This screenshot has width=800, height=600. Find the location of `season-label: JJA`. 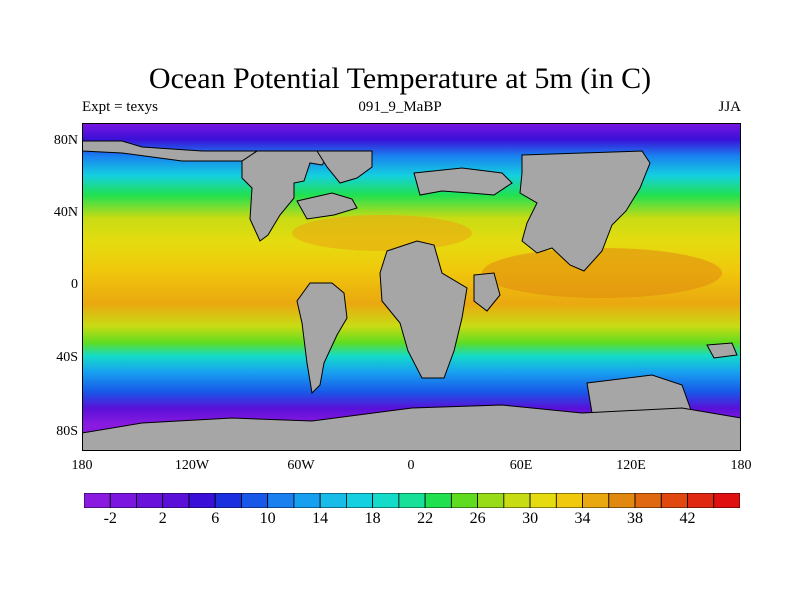

season-label: JJA is located at coordinates (729, 107).